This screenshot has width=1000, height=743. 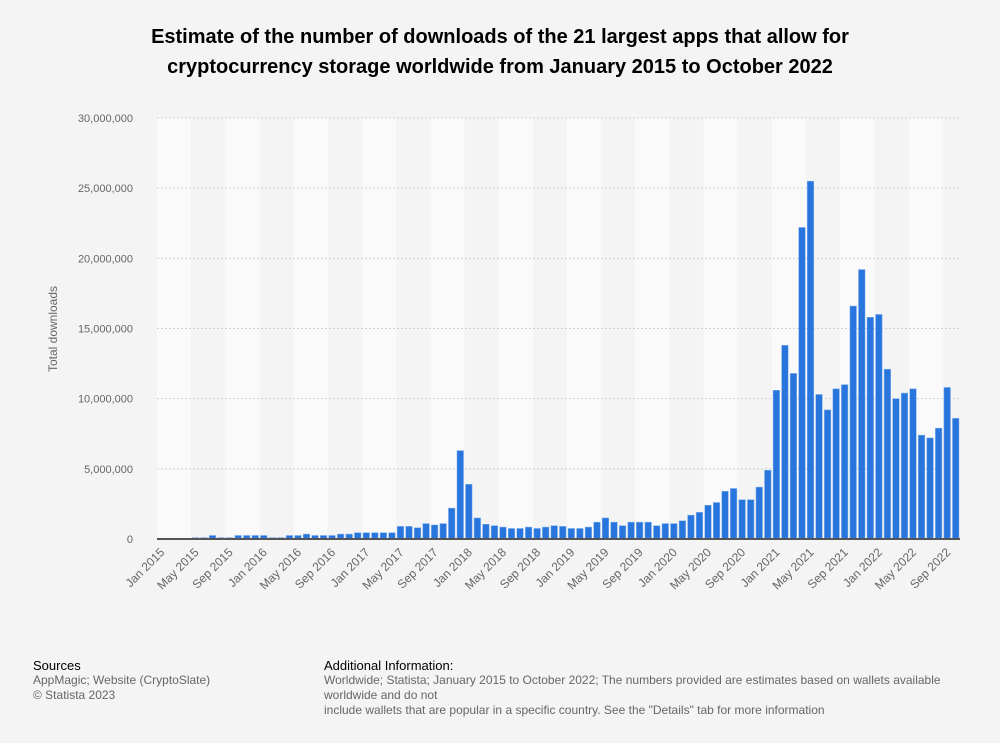 What do you see at coordinates (130, 540) in the screenshot?
I see `y-tick-label: 0` at bounding box center [130, 540].